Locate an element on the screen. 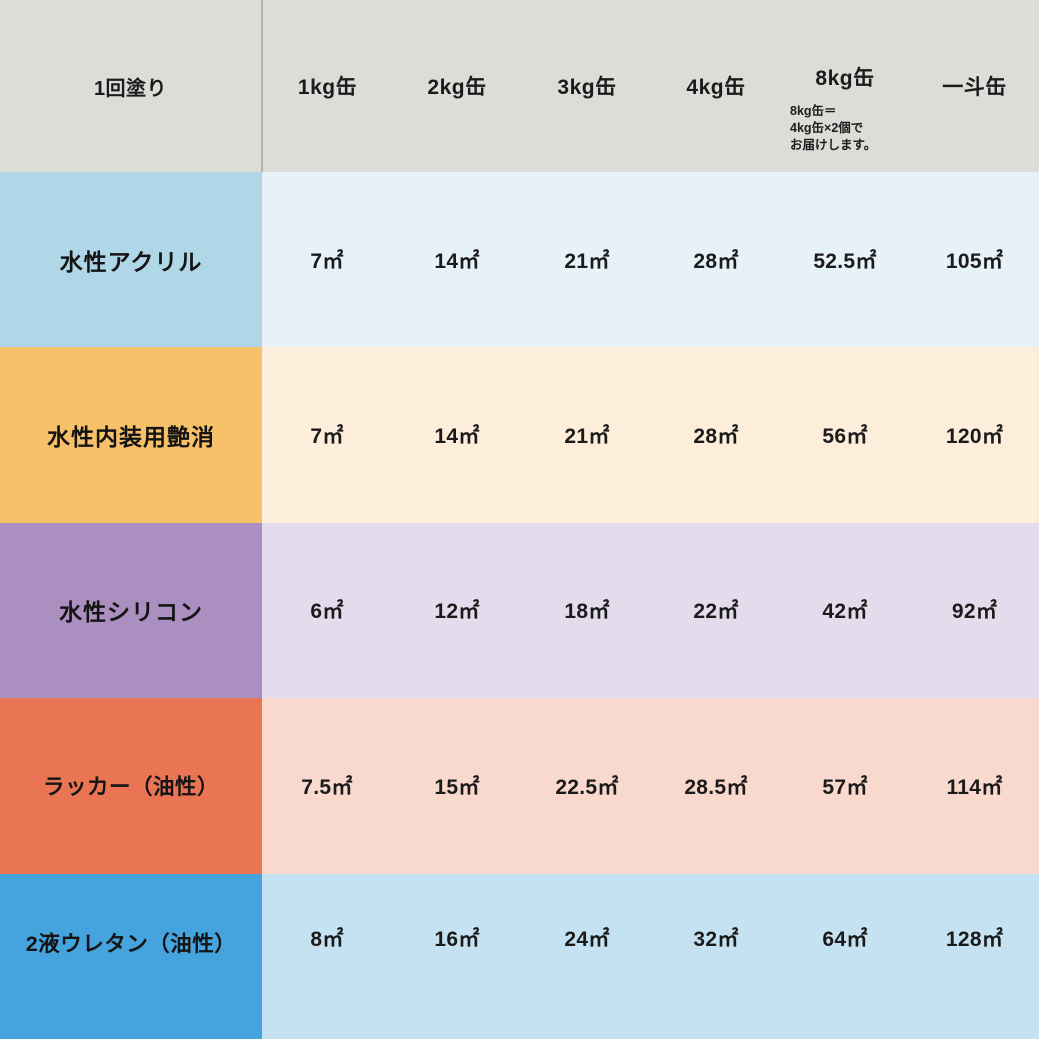 This screenshot has width=1039, height=1039. cell-acrylic-1kg: 7㎡ is located at coordinates (327, 260).